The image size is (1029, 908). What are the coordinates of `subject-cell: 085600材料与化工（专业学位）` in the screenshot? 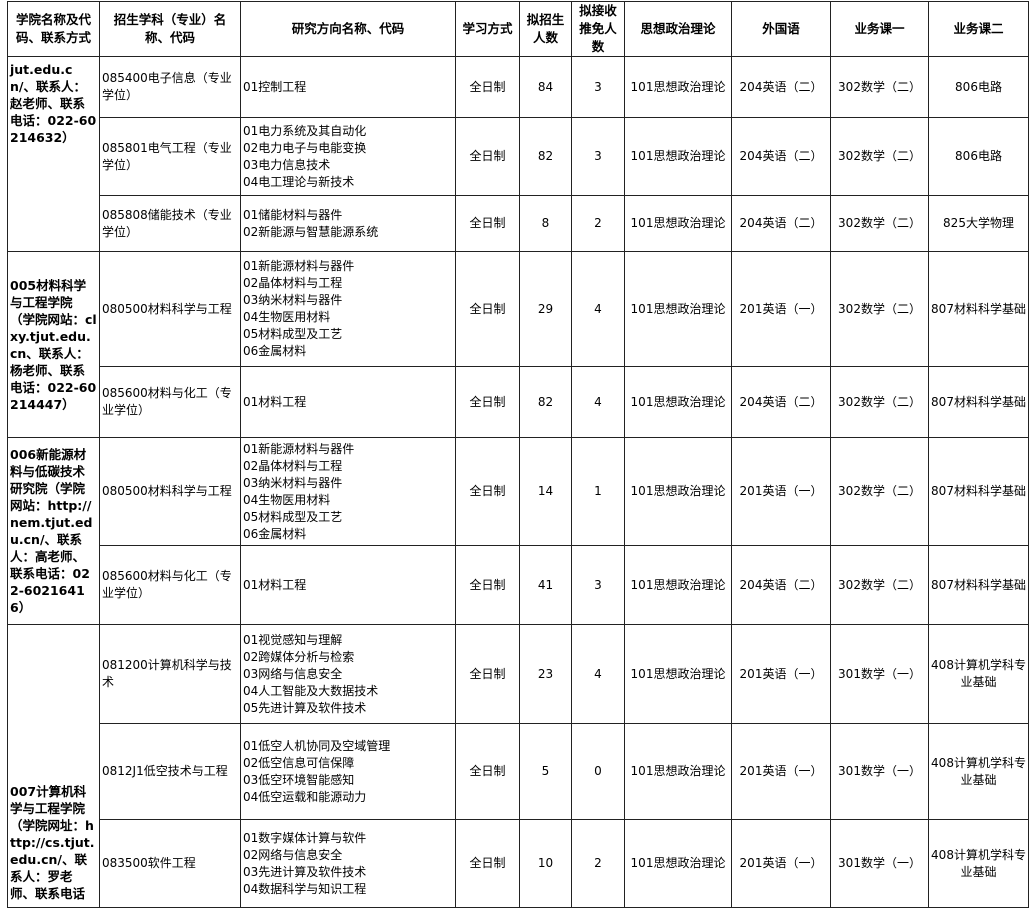 It's located at (170, 402).